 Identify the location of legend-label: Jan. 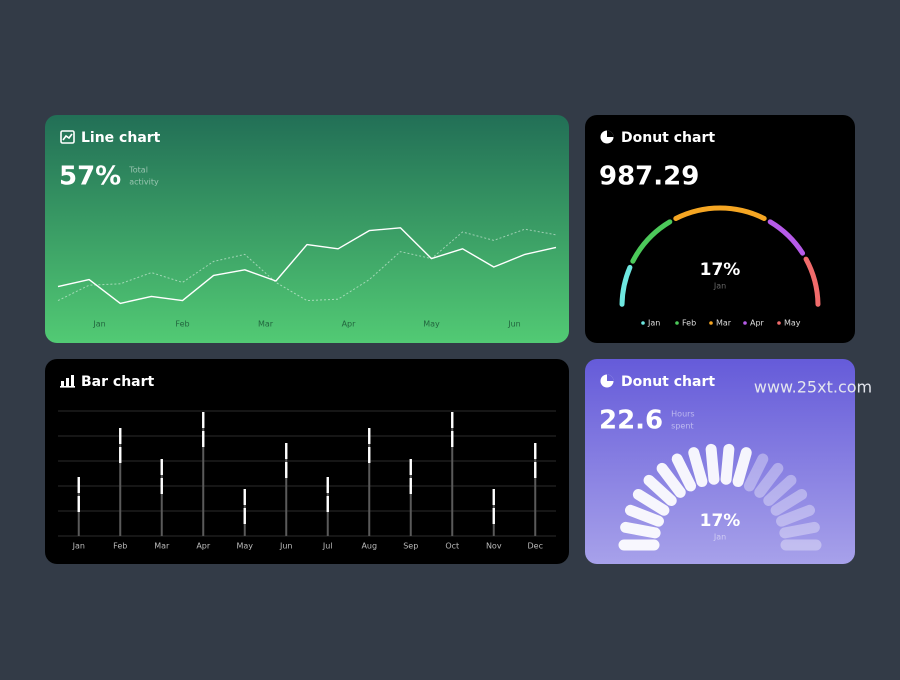
(653, 323).